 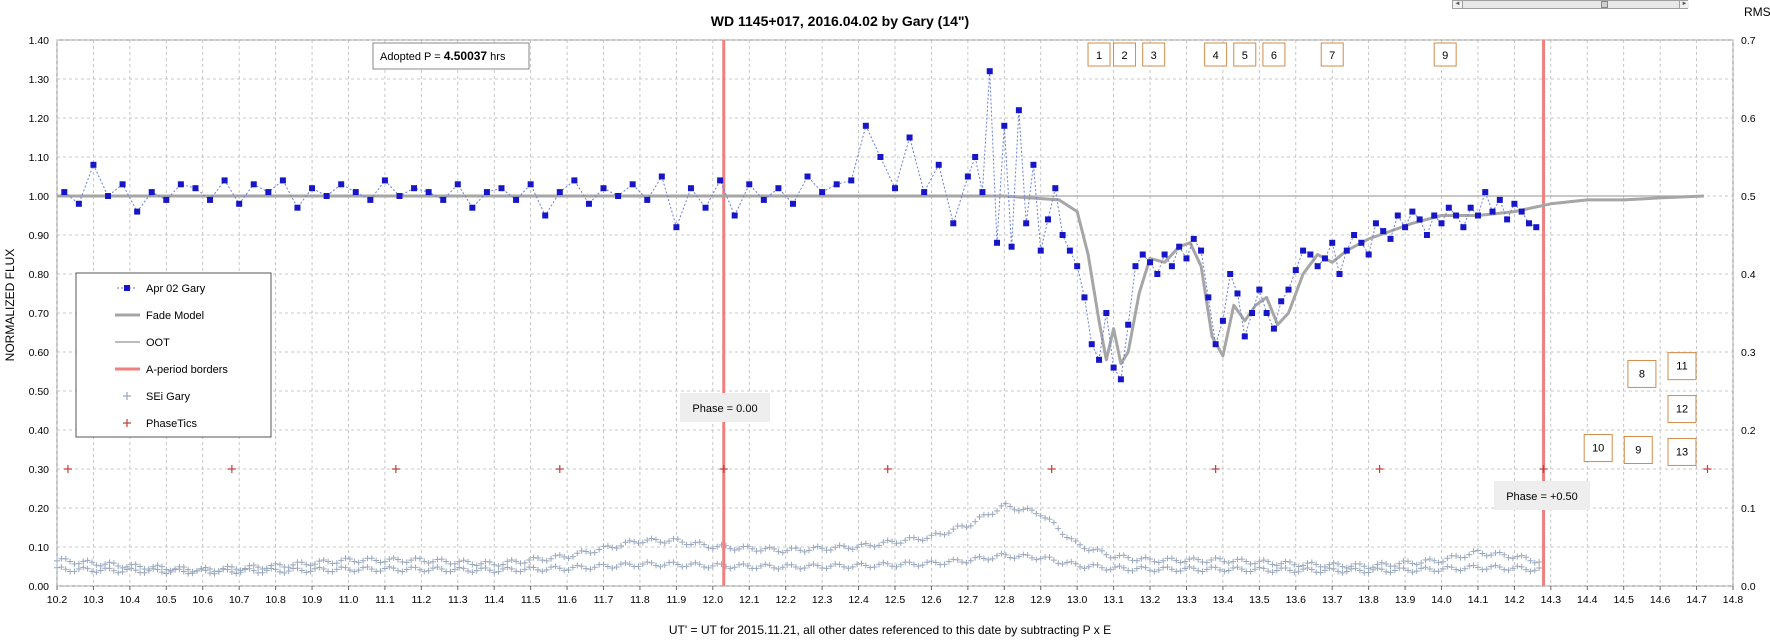 I want to click on scroll-right-icon: ►, so click(x=1684, y=4).